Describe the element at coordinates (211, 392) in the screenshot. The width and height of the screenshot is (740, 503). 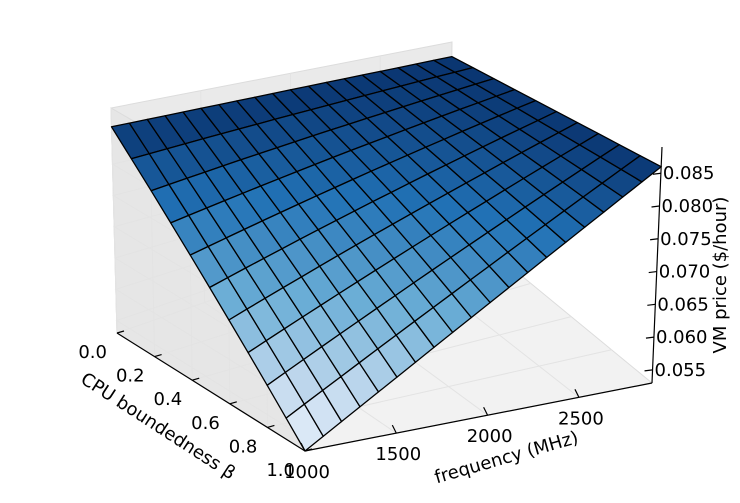
I see `y-axis-line` at that location.